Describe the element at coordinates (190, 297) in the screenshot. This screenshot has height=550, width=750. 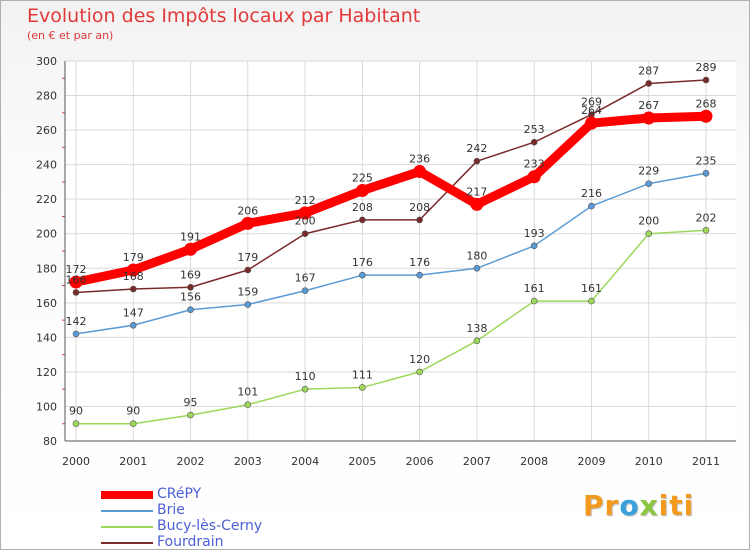
I see `data-label: 156` at that location.